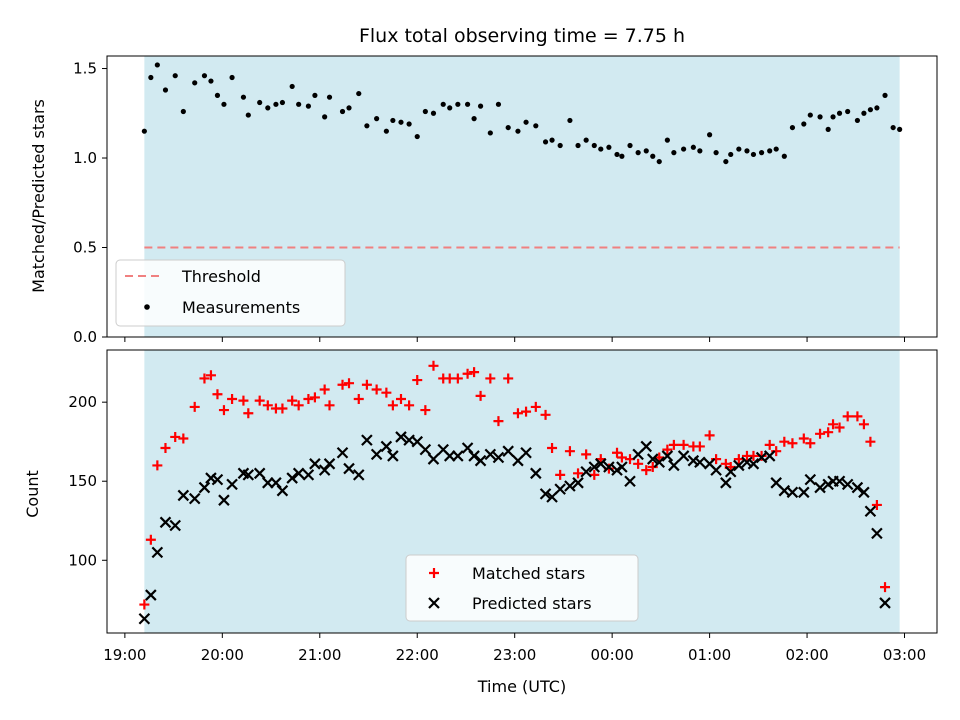 The height and width of the screenshot is (720, 960). Describe the element at coordinates (515, 339) in the screenshot. I see `x-ticks-top` at that location.